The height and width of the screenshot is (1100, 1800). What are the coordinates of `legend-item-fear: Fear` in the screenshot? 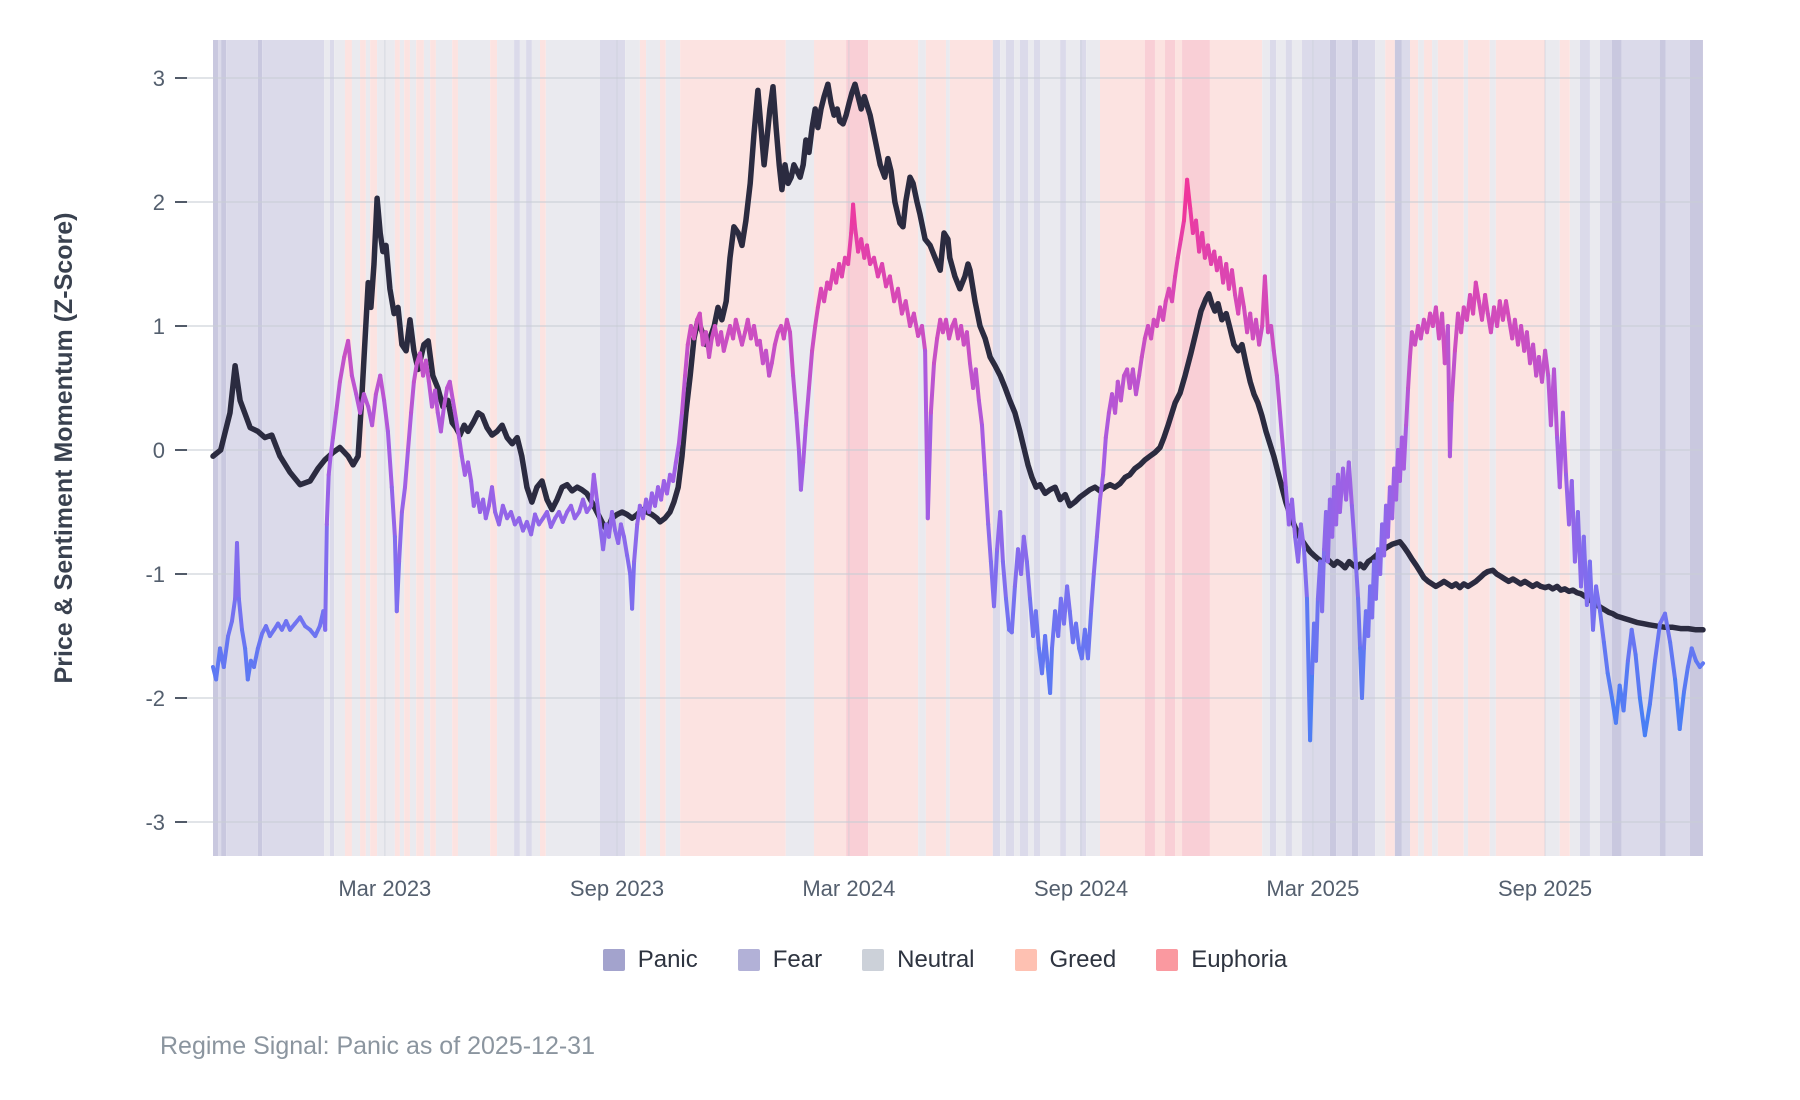 It's located at (780, 960).